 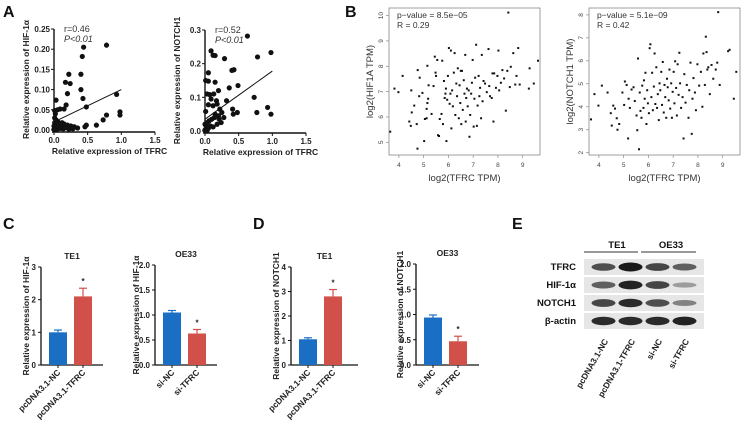 What do you see at coordinates (644, 285) in the screenshot?
I see `blot-strip` at bounding box center [644, 285].